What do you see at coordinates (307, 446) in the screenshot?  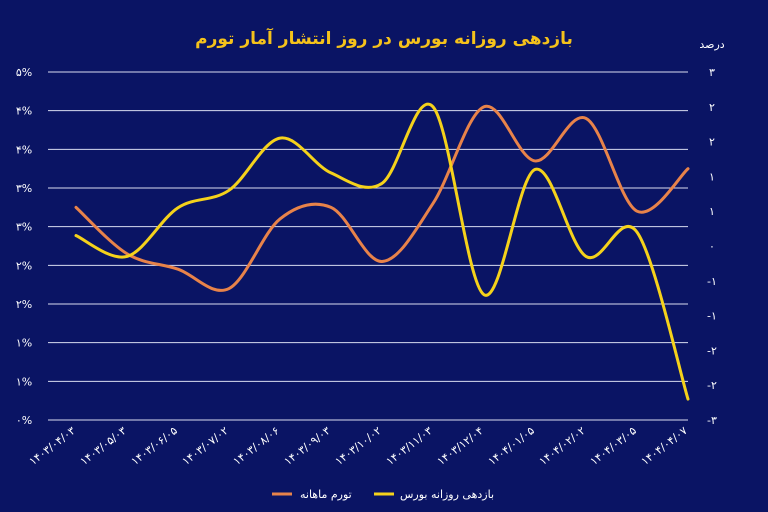 I see `x-tick-label: ۱۴۰۳/۰۹/۰۳` at bounding box center [307, 446].